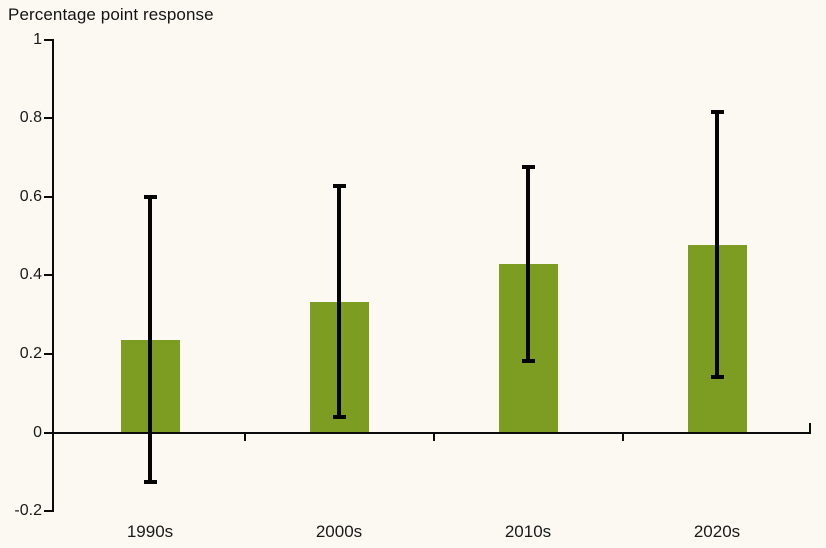  I want to click on y-axis-tick-label: 1, so click(37, 39).